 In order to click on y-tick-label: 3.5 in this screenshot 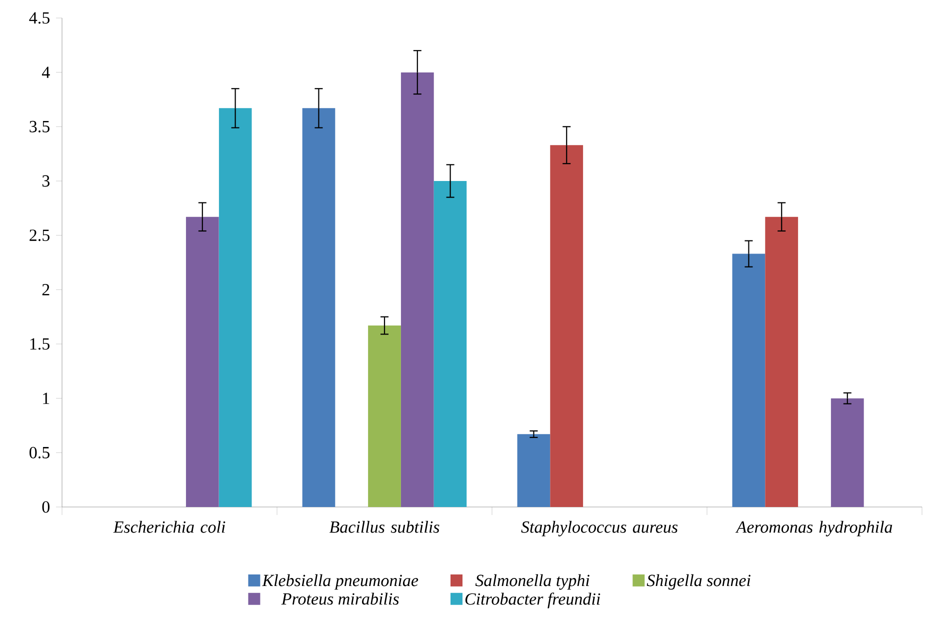, I will do `click(40, 126)`.